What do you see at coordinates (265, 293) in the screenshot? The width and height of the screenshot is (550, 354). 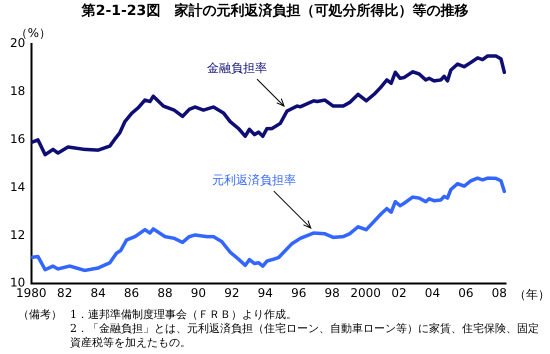 I see `x-tick-label: 94` at bounding box center [265, 293].